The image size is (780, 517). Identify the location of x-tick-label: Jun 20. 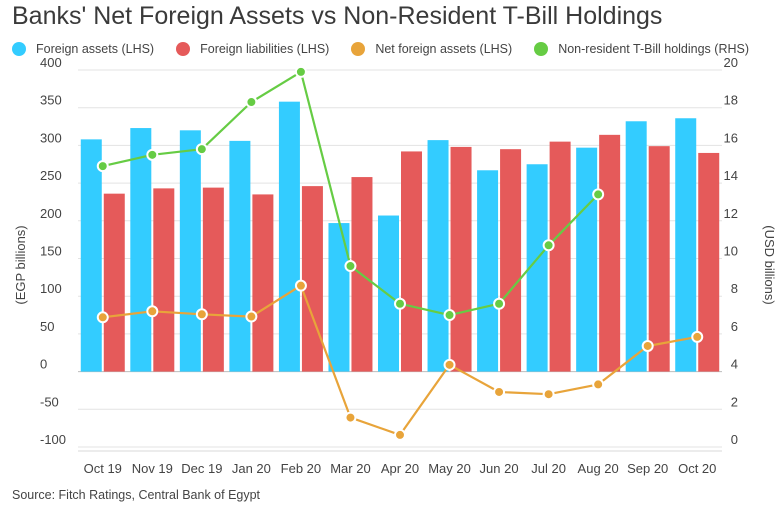
(499, 468).